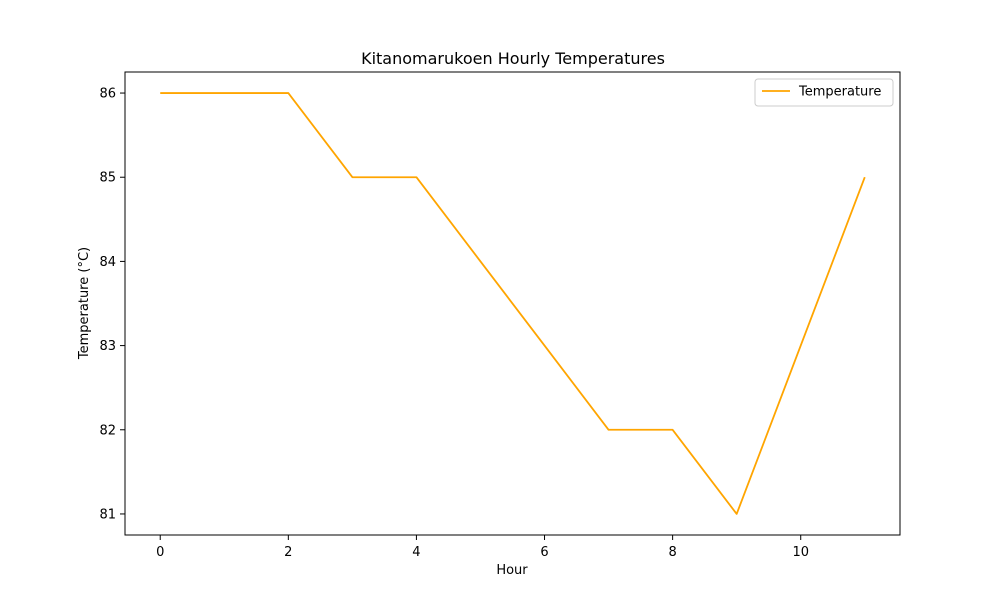 This screenshot has width=1000, height=600. What do you see at coordinates (288, 552) in the screenshot?
I see `x-tick-label: 2` at bounding box center [288, 552].